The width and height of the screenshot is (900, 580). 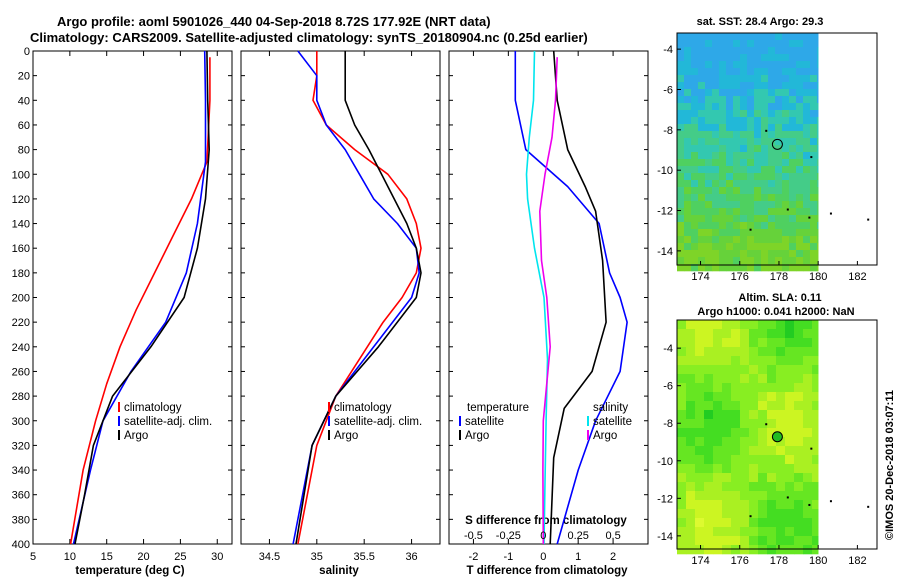 I want to click on sst-map-image, so click(x=748, y=152).